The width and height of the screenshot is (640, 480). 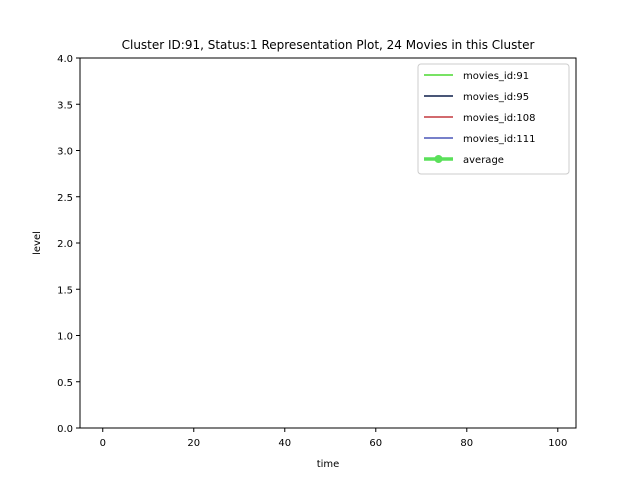 What do you see at coordinates (103, 443) in the screenshot?
I see `x-tick-label: 0` at bounding box center [103, 443].